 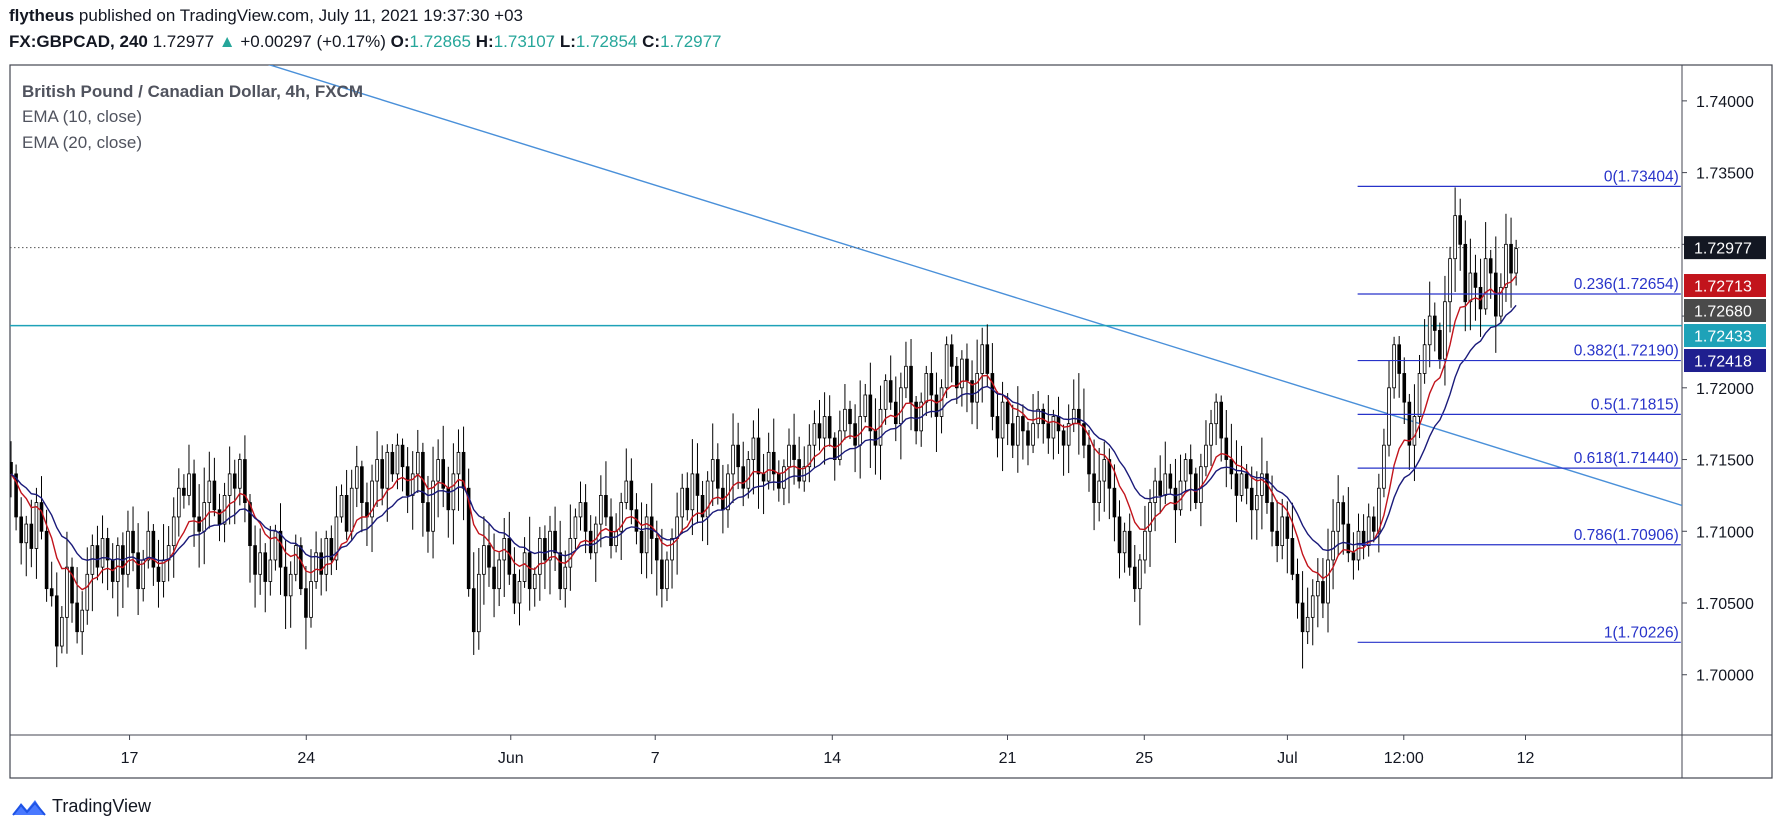 I want to click on tradingview-logo-icon, so click(x=29, y=807).